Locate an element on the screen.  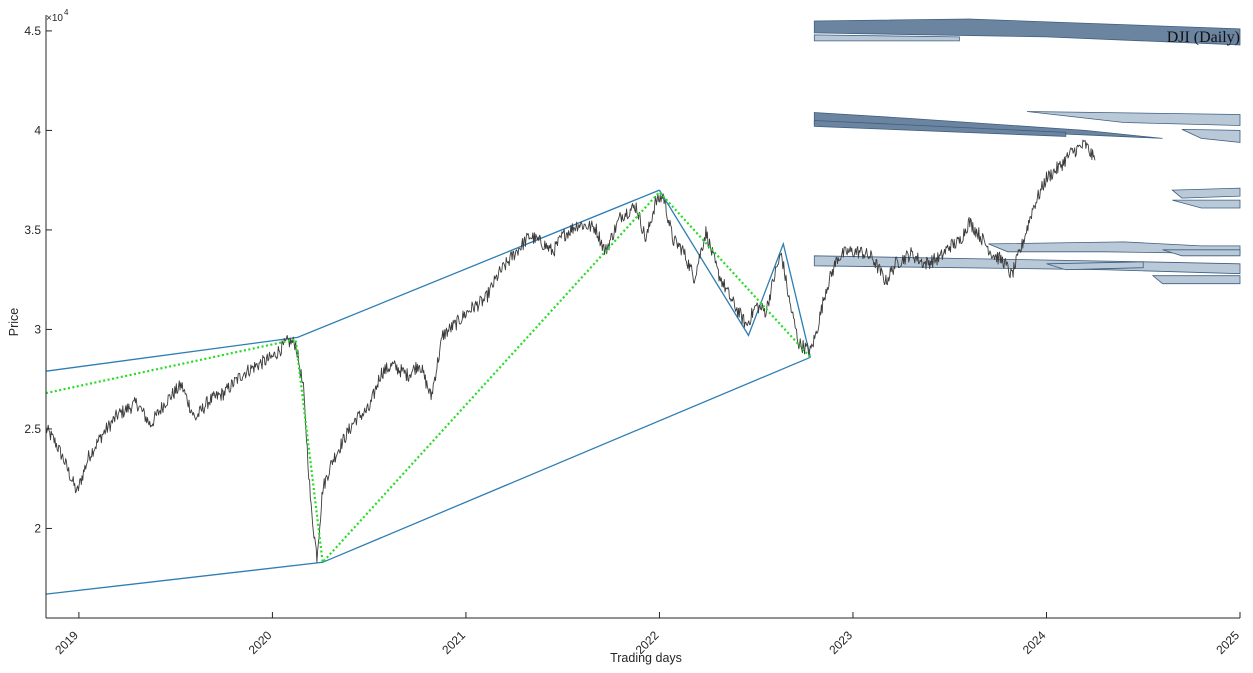
x-tick-label: 2025 is located at coordinates (1227, 642).